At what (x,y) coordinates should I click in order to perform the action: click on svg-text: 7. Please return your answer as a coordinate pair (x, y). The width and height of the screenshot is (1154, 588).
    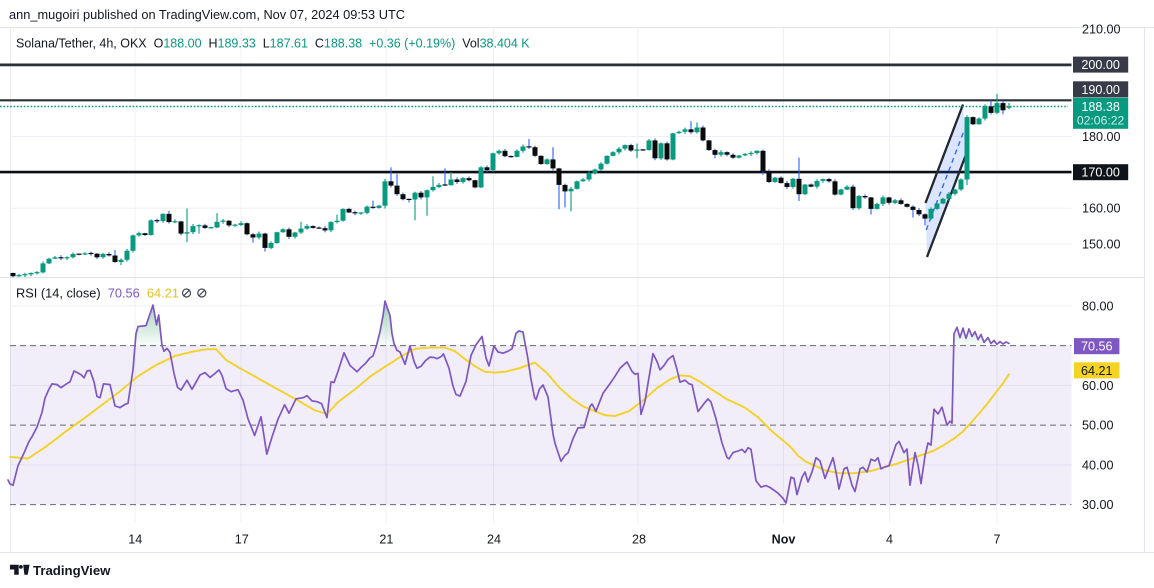
    Looking at the image, I should click on (996, 540).